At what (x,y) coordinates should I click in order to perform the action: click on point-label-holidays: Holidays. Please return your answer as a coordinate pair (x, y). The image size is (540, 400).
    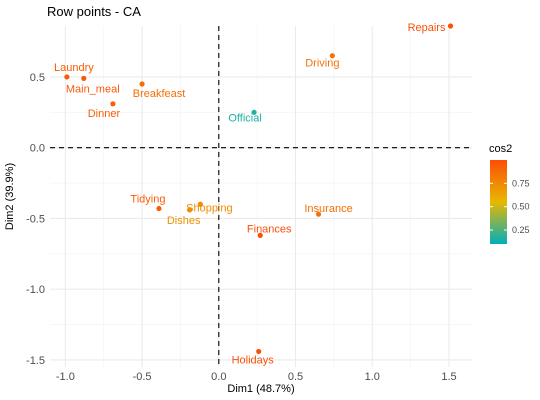
    Looking at the image, I should click on (253, 360).